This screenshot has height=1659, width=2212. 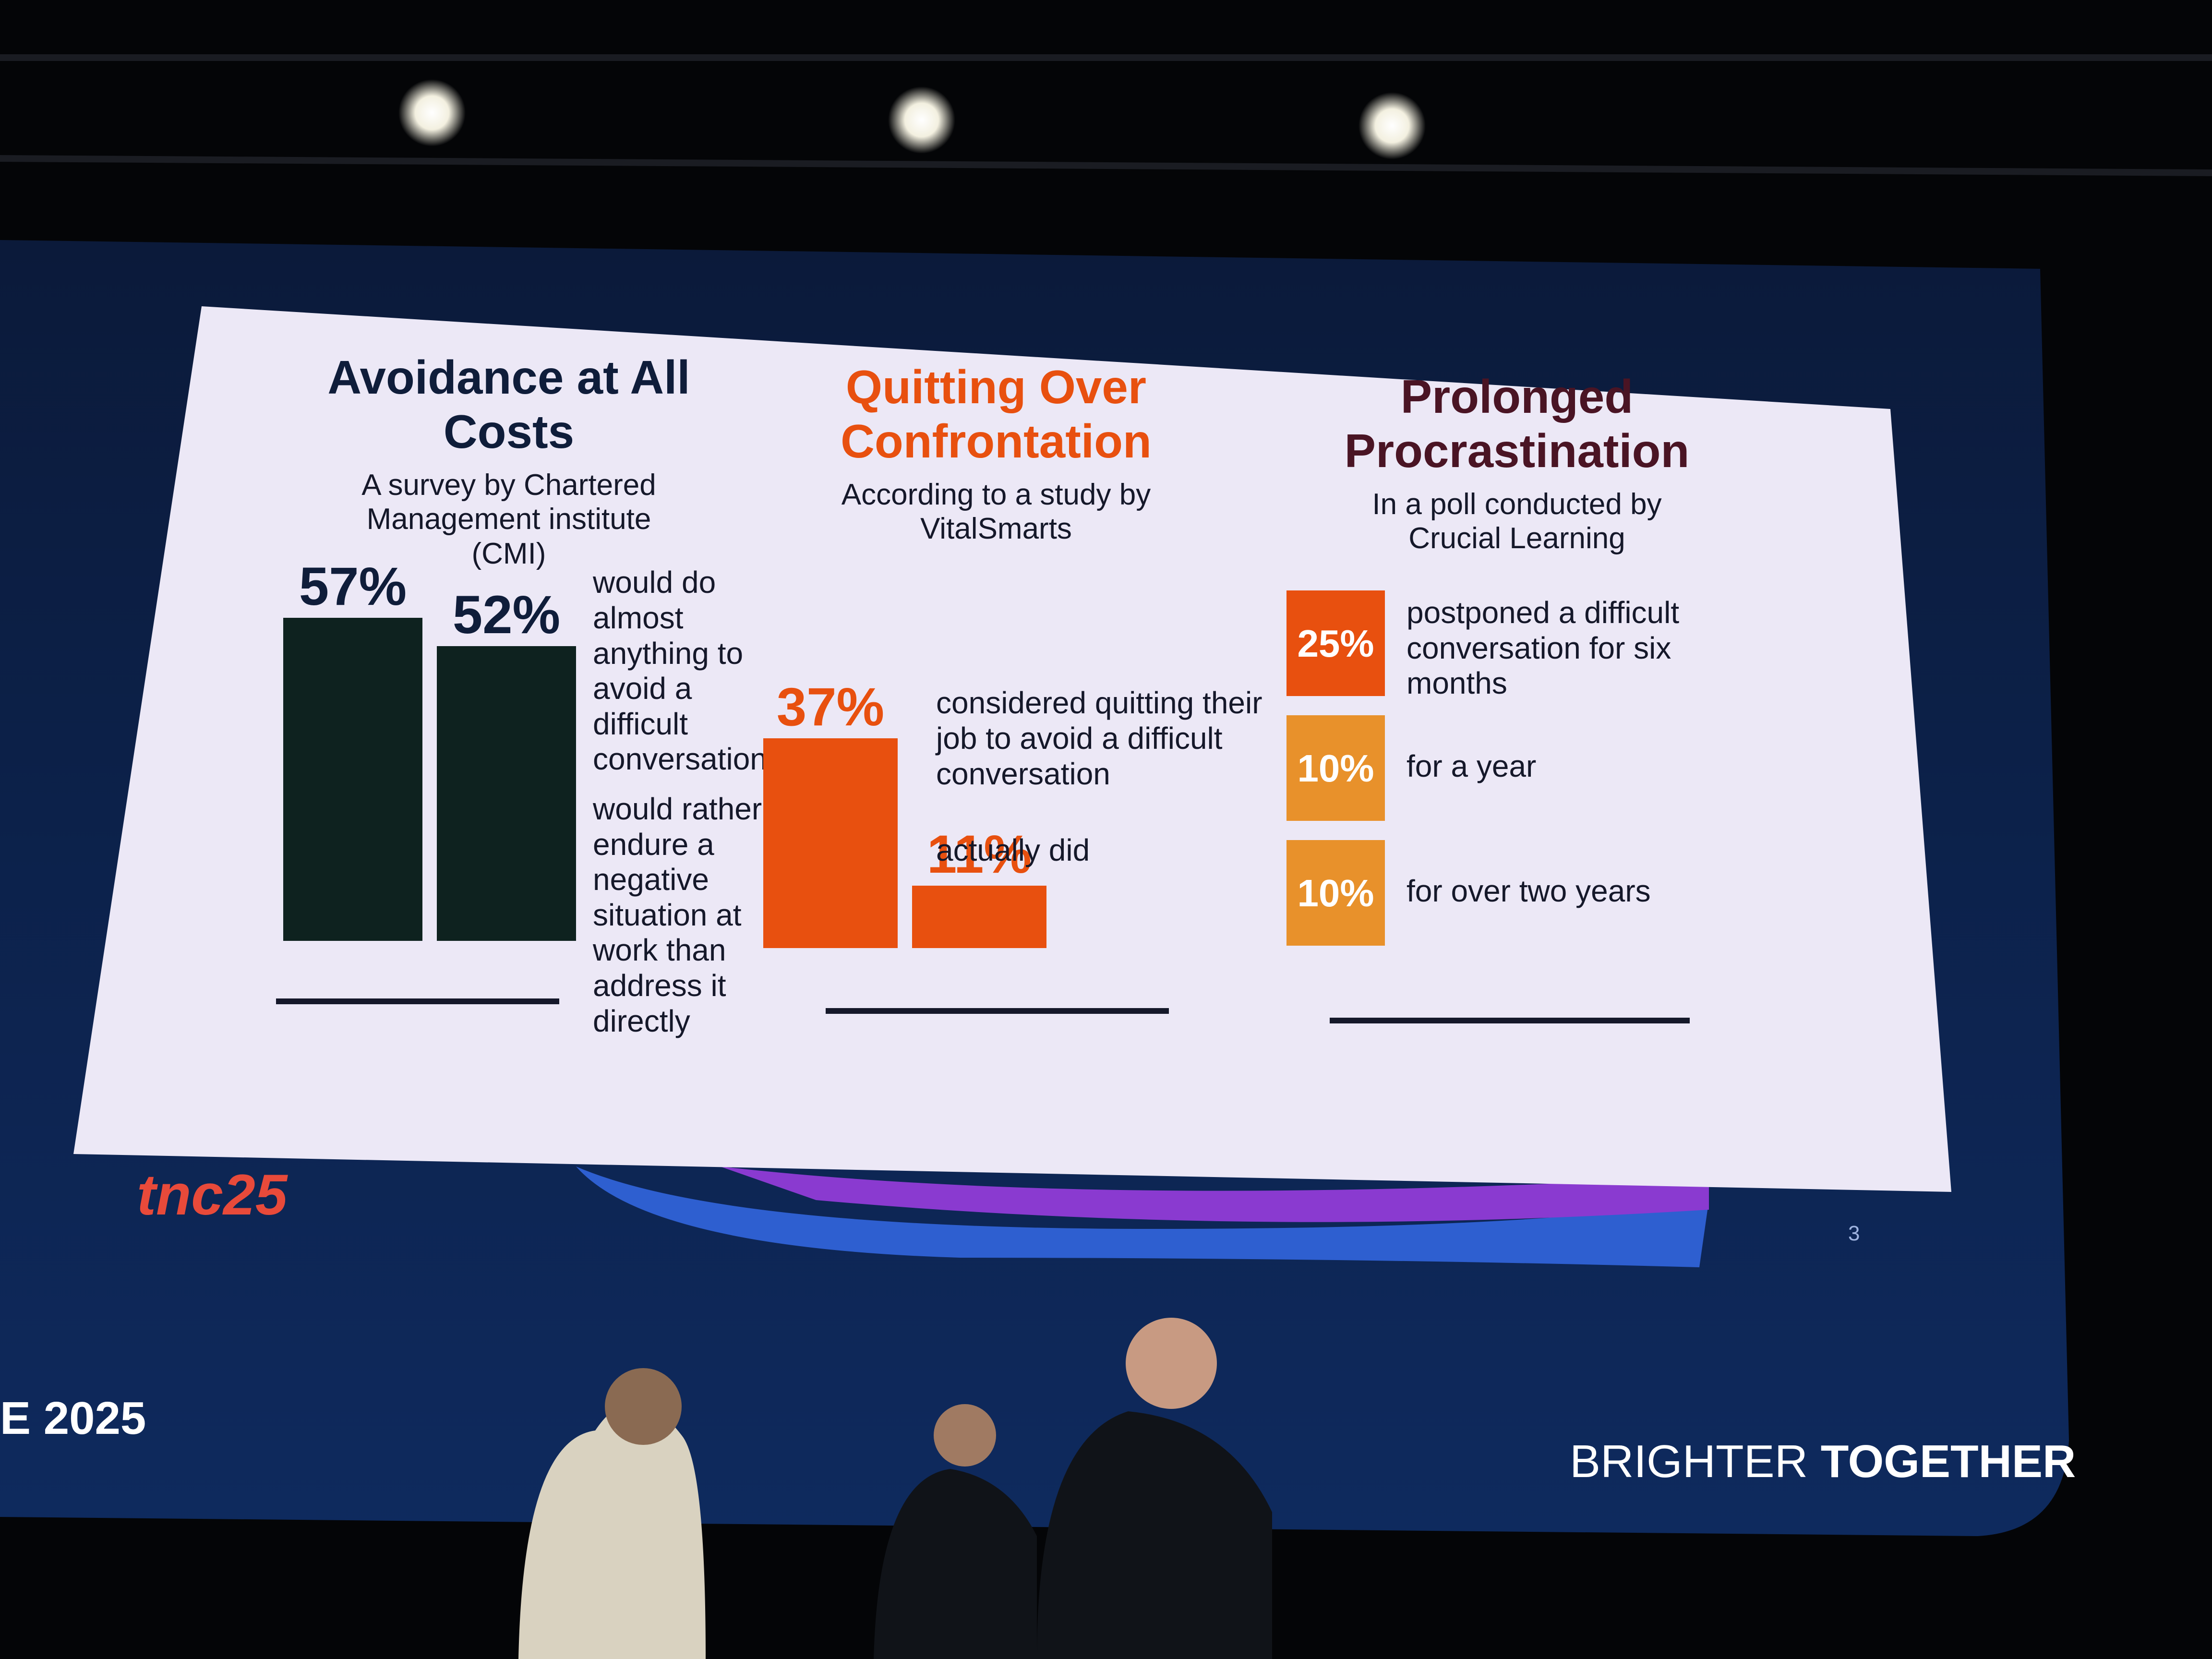 What do you see at coordinates (73, 1418) in the screenshot?
I see `event-name: E 2025` at bounding box center [73, 1418].